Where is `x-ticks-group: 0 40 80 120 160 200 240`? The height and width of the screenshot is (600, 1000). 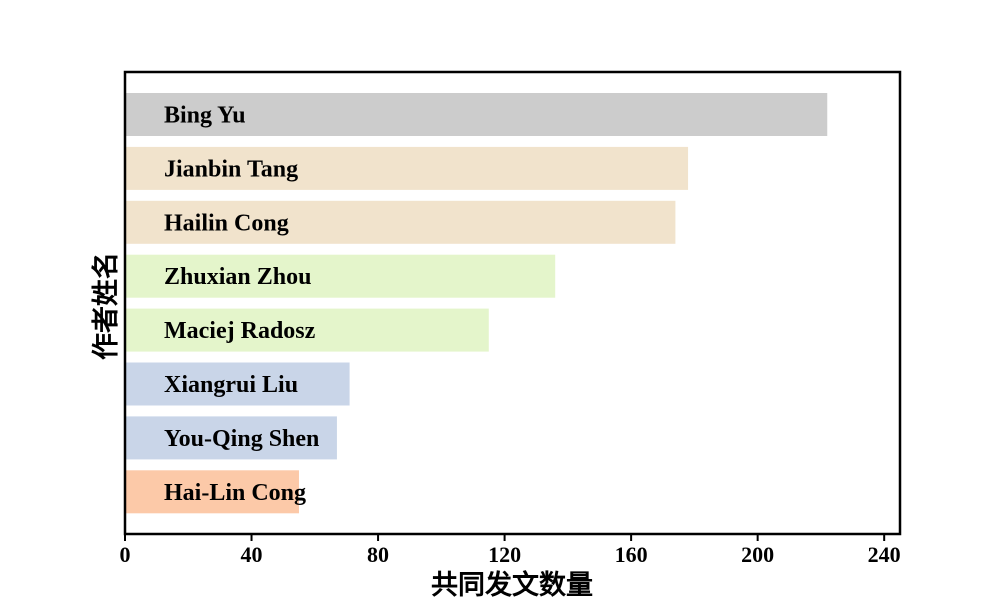 x-ticks-group: 0 40 80 120 160 200 240 is located at coordinates (510, 550).